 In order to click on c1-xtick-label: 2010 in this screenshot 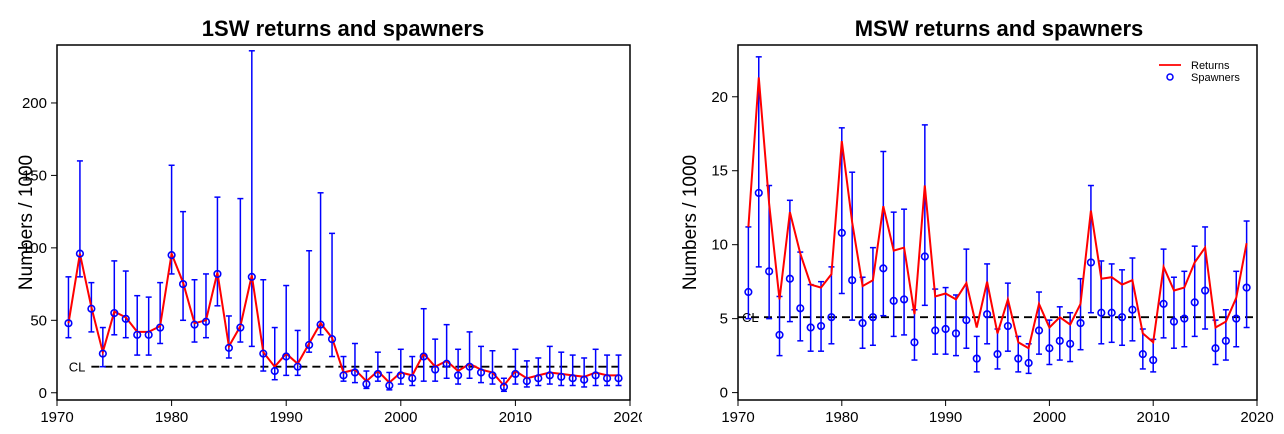, I will do `click(515, 417)`.